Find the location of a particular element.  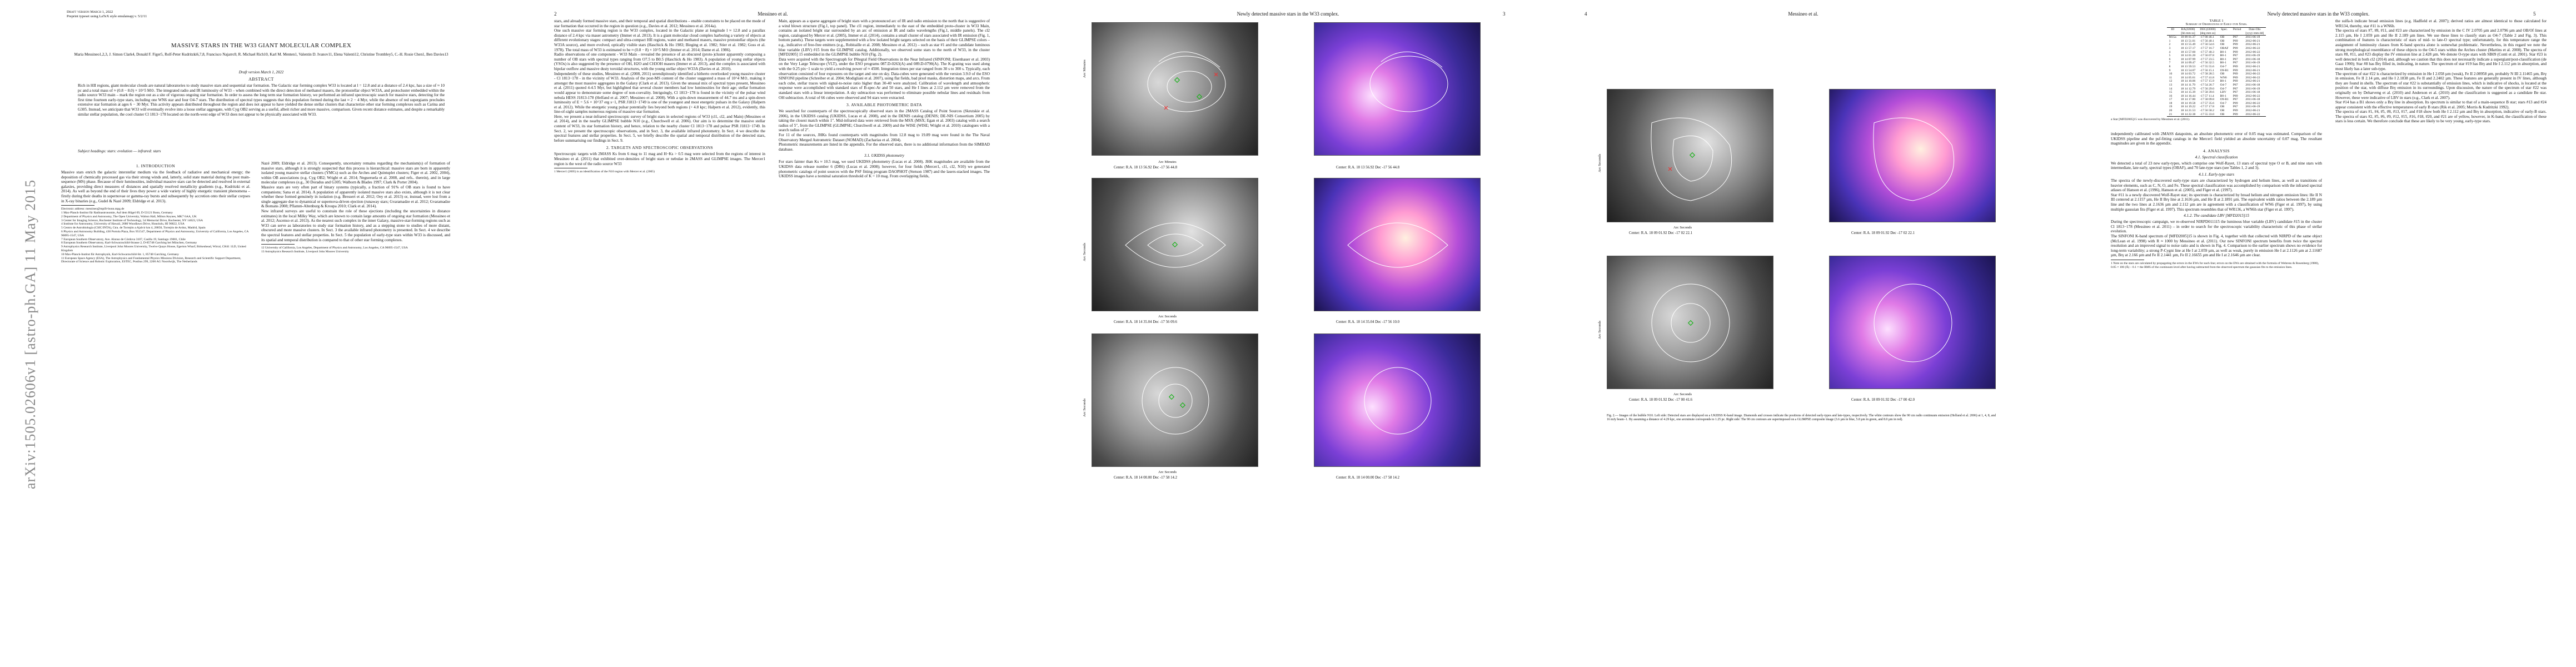

table-cell: 18 13 55.49 is located at coordinates (2188, 45).